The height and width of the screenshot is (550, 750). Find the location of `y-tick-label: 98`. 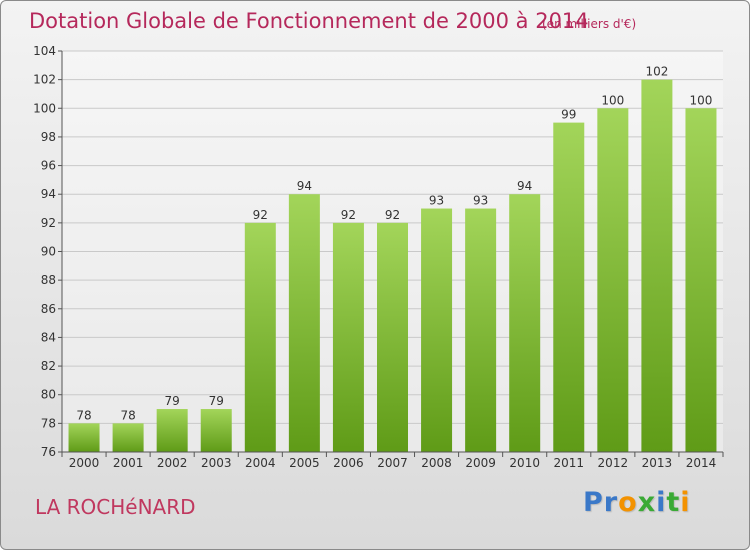

y-tick-label: 98 is located at coordinates (48, 137).